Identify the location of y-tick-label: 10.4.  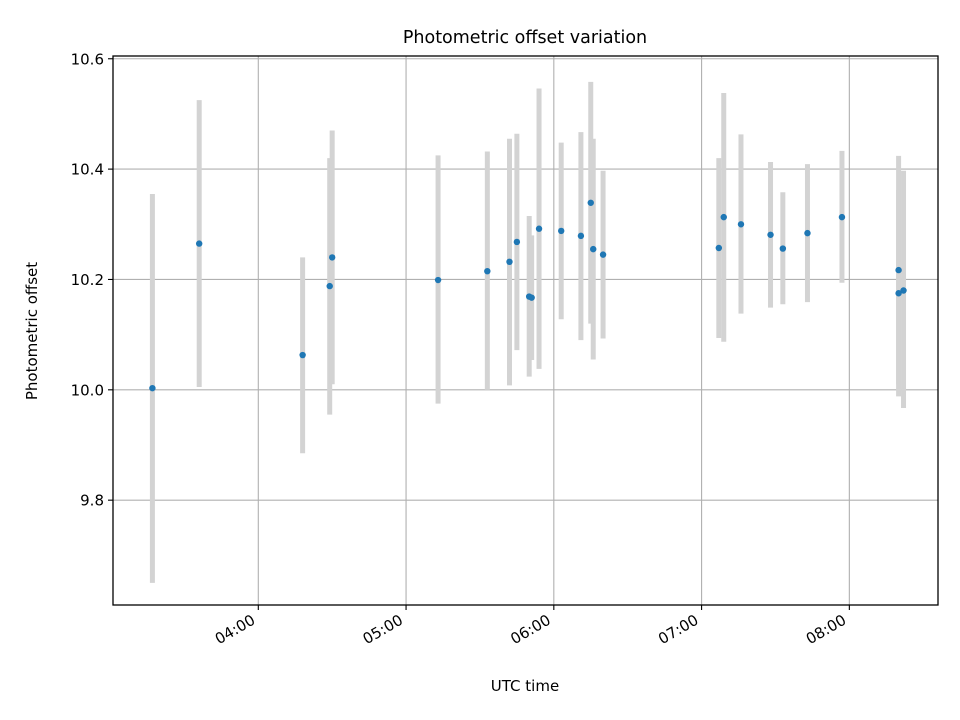
(87, 170).